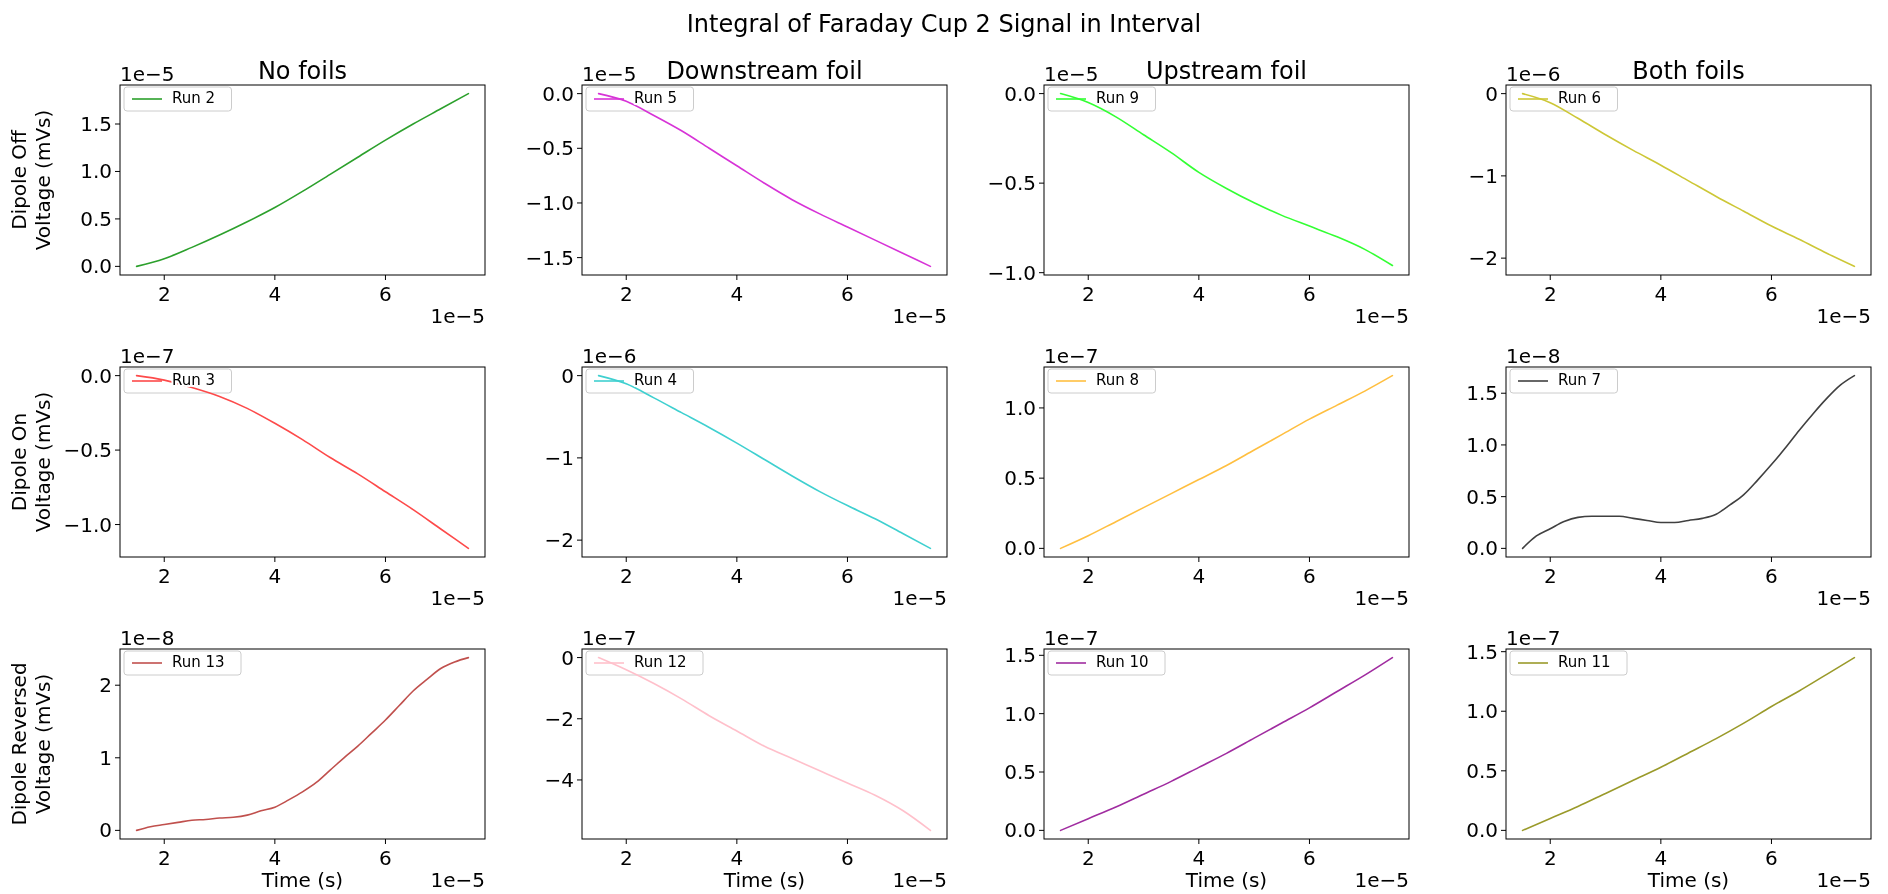 Image resolution: width=1888 pixels, height=894 pixels. I want to click on y-tick-label: −1, so click(559, 457).